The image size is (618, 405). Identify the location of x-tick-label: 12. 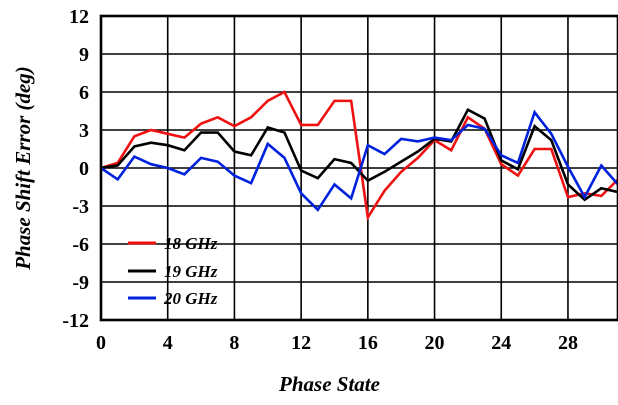
(301, 343).